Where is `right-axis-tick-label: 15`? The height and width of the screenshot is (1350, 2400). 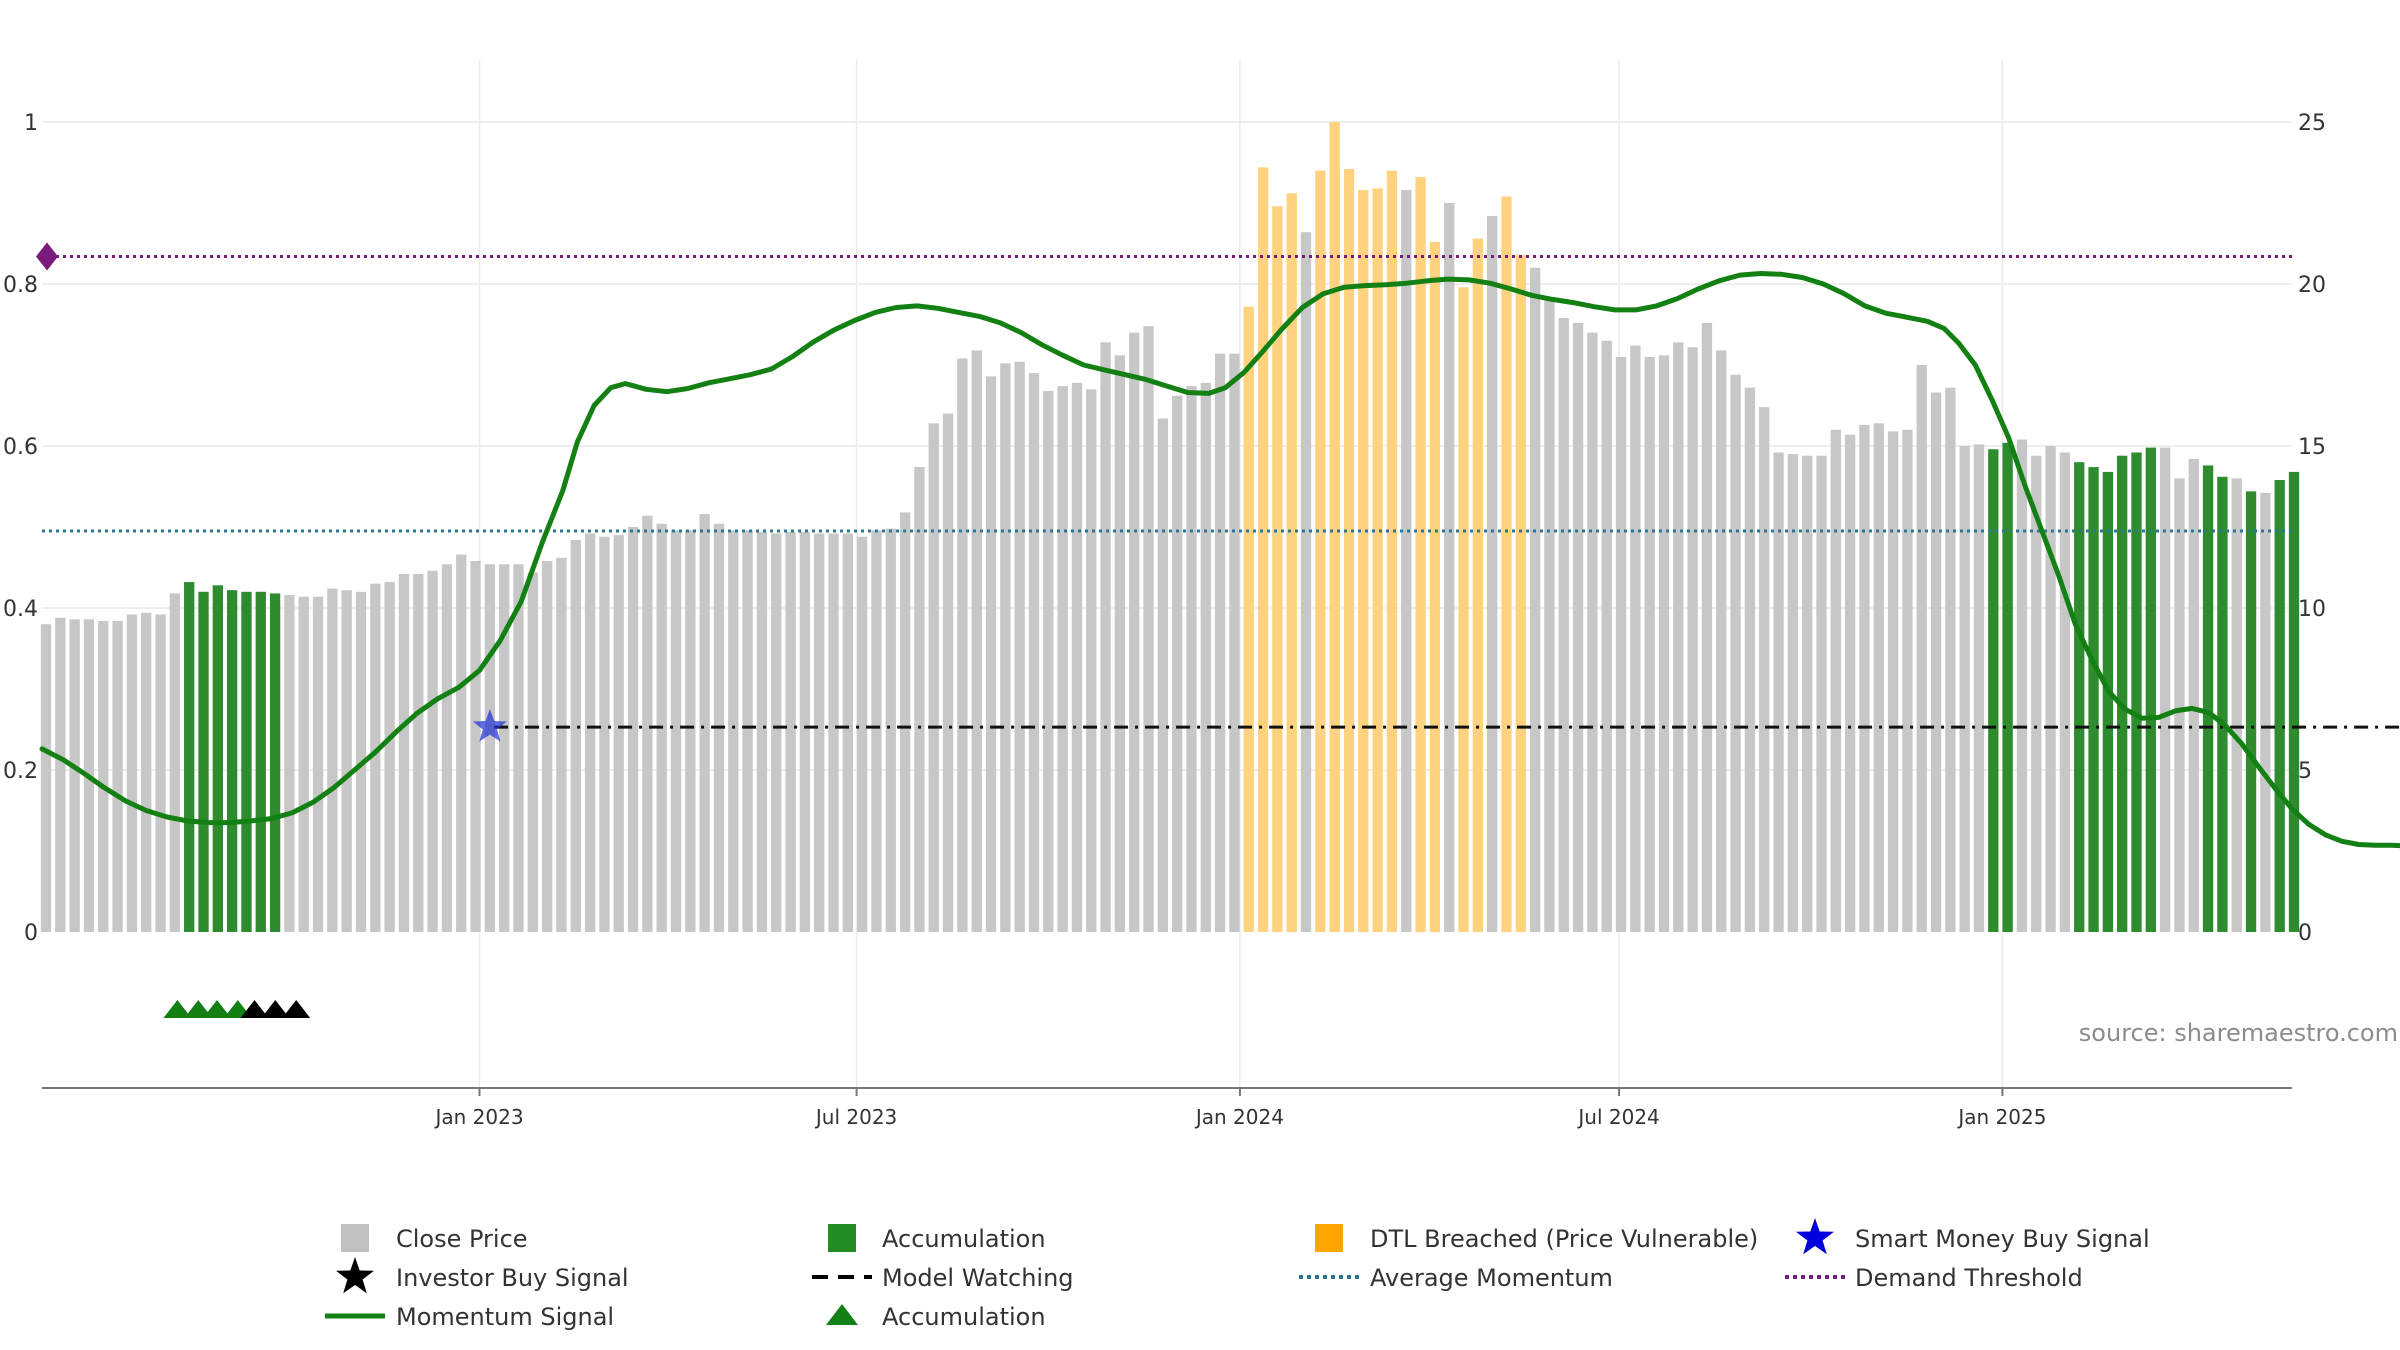
right-axis-tick-label: 15 is located at coordinates (2312, 447).